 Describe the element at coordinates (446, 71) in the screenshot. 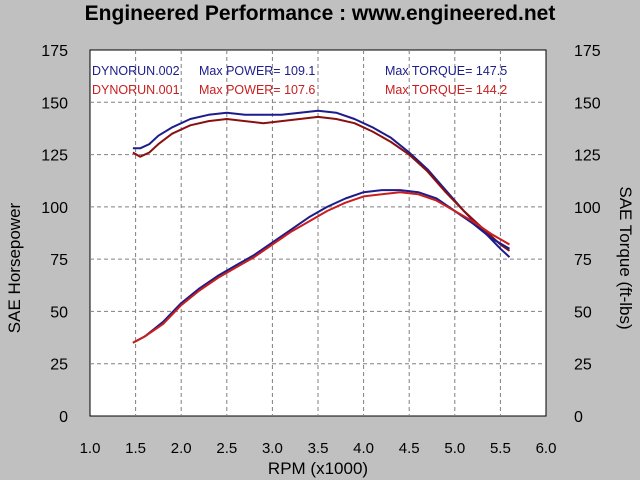

I see `legend-torque-2: Max TORQUE= 147.5` at that location.